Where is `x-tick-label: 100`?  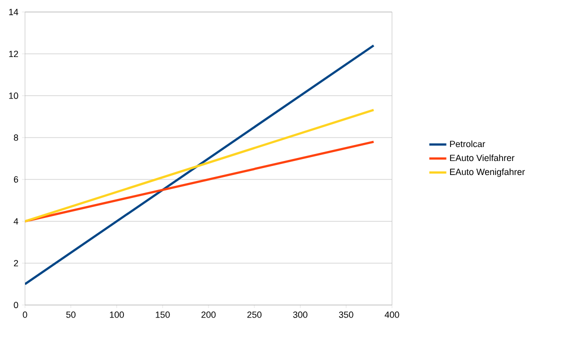
x-tick-label: 100 is located at coordinates (117, 315).